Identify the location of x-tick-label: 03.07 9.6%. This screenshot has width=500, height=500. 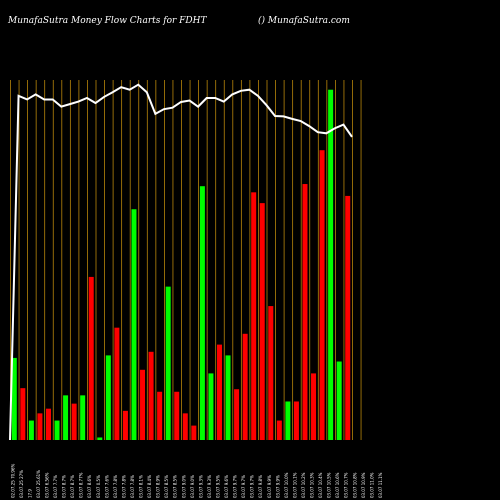
(226, 486).